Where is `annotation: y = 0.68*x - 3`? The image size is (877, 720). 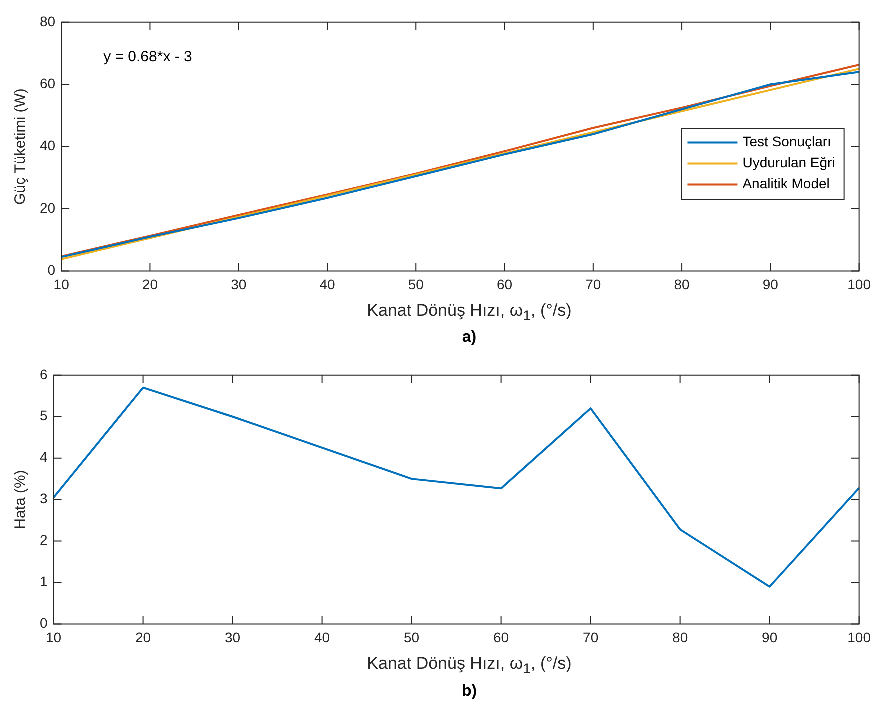
annotation: y = 0.68*x - 3 is located at coordinates (148, 57).